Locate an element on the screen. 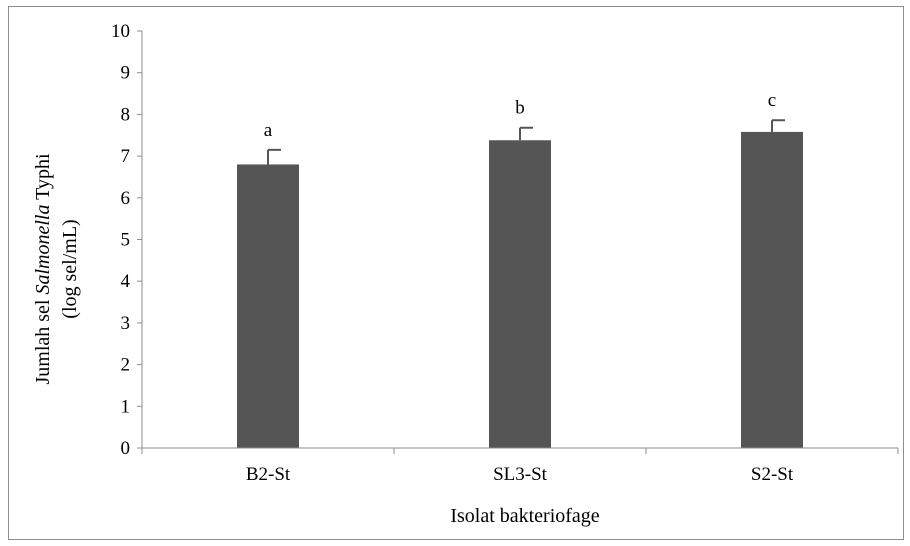 The width and height of the screenshot is (910, 546). x-tick-label: B2-St is located at coordinates (268, 474).